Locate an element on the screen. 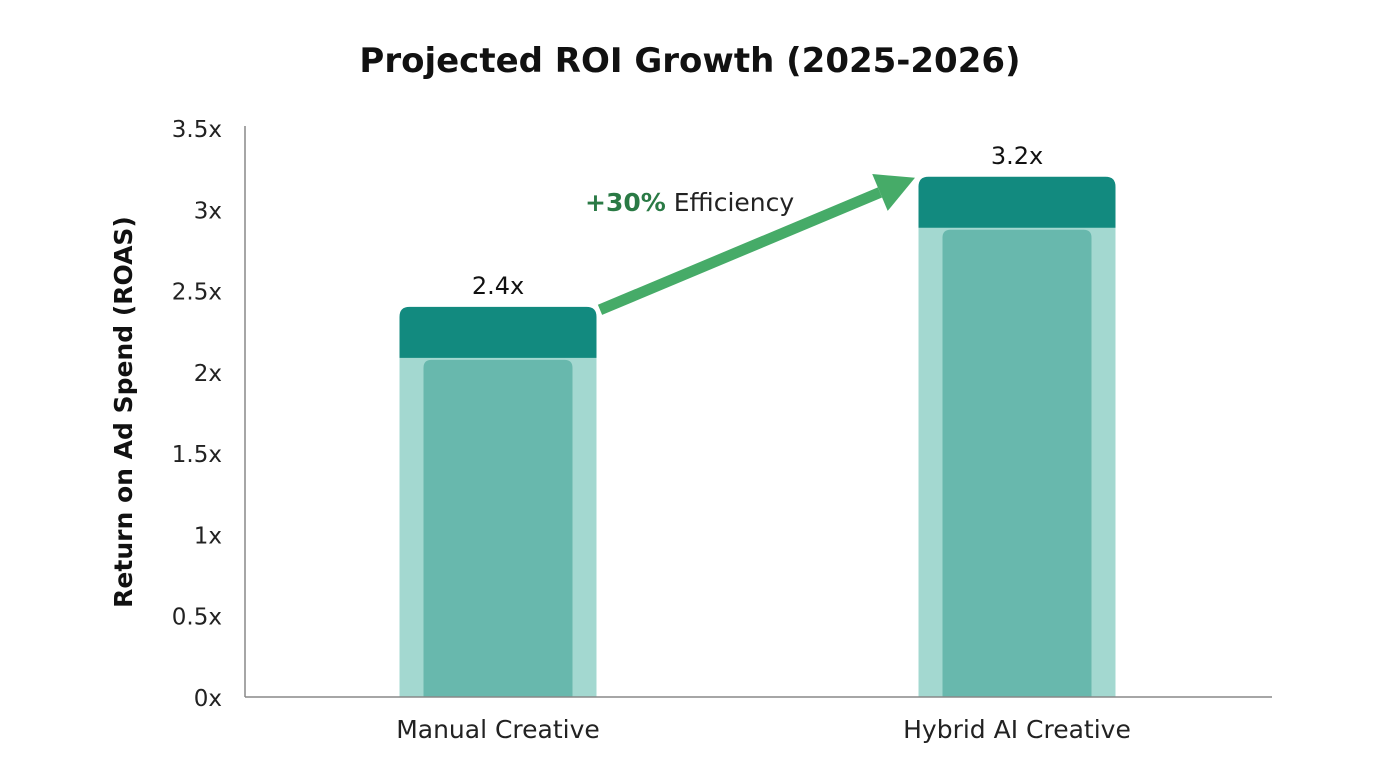 The width and height of the screenshot is (1376, 768). y-axis-label: Return on Ad Spend (ROAS) is located at coordinates (123, 412).